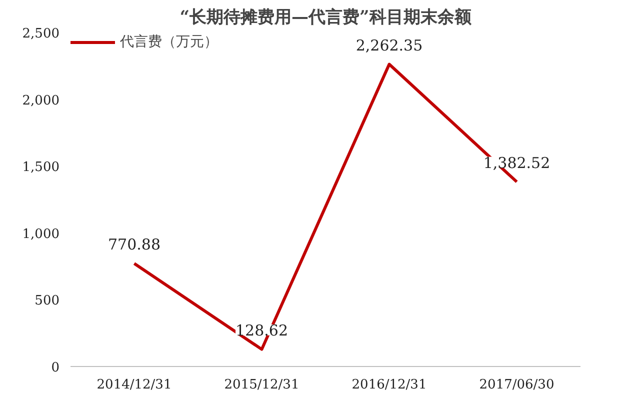 The height and width of the screenshot is (399, 640). Describe the element at coordinates (389, 45) in the screenshot. I see `data-label: 2,262.35` at that location.